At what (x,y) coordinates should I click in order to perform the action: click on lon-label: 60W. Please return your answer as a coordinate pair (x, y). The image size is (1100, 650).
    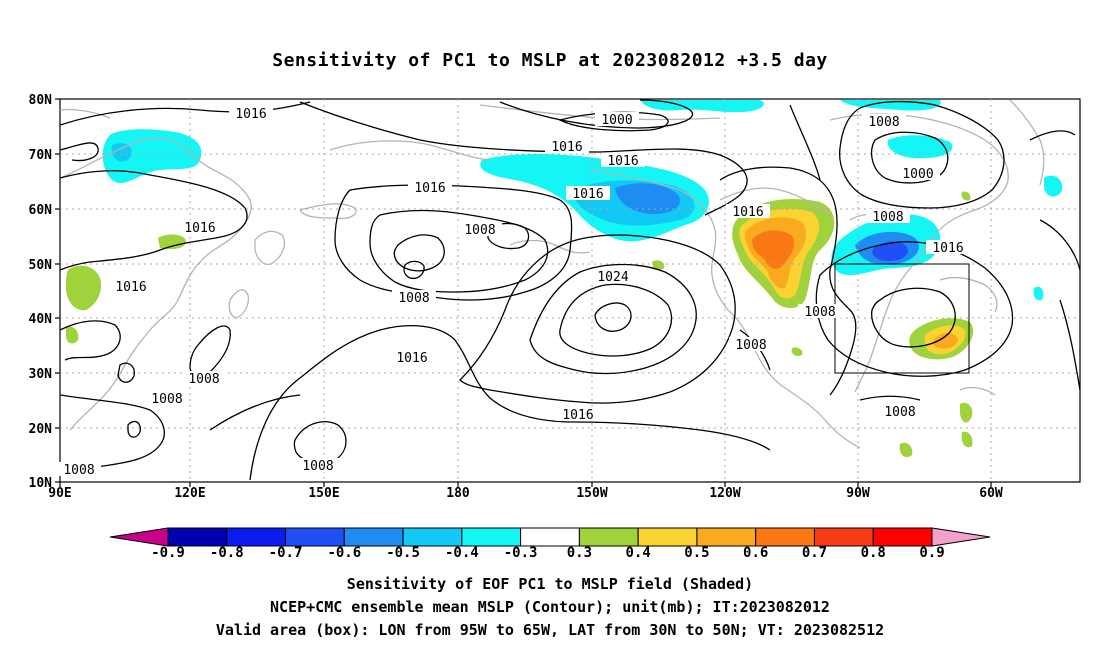
    Looking at the image, I should click on (991, 493).